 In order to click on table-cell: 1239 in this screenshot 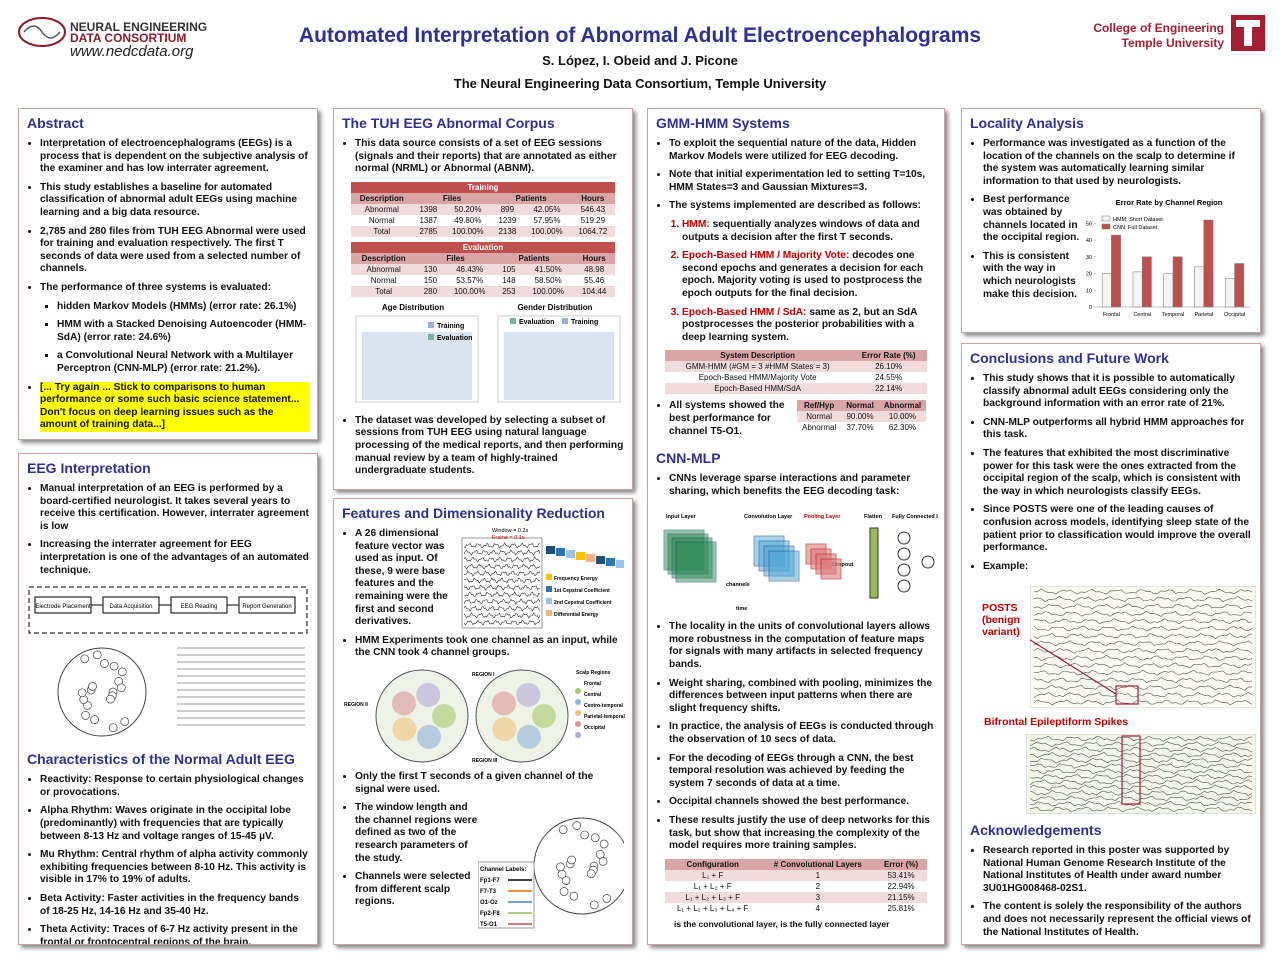, I will do `click(507, 220)`.